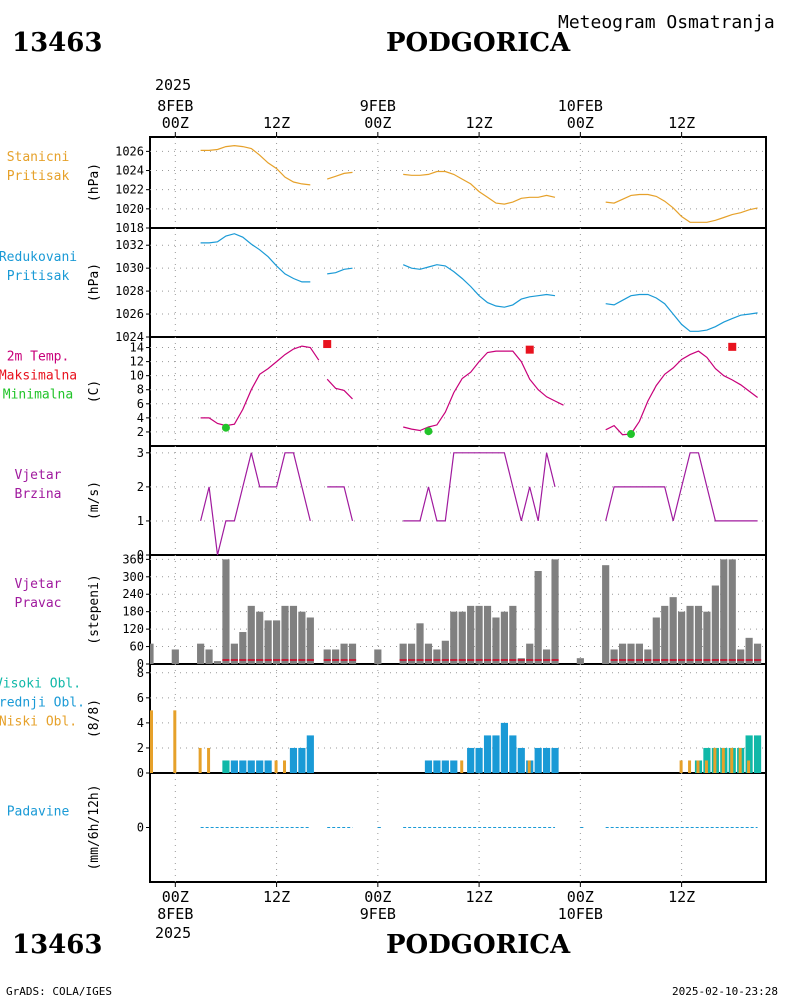 The width and height of the screenshot is (800, 1000). I want to click on date-label-top: 10FEB, so click(580, 106).